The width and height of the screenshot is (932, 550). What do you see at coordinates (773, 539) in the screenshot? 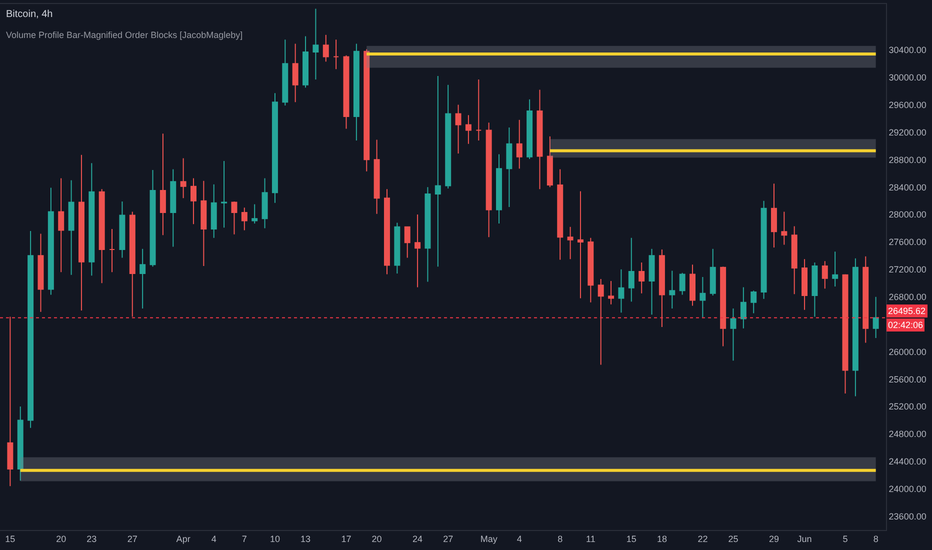
I see `x-tick-label: 29` at bounding box center [773, 539].